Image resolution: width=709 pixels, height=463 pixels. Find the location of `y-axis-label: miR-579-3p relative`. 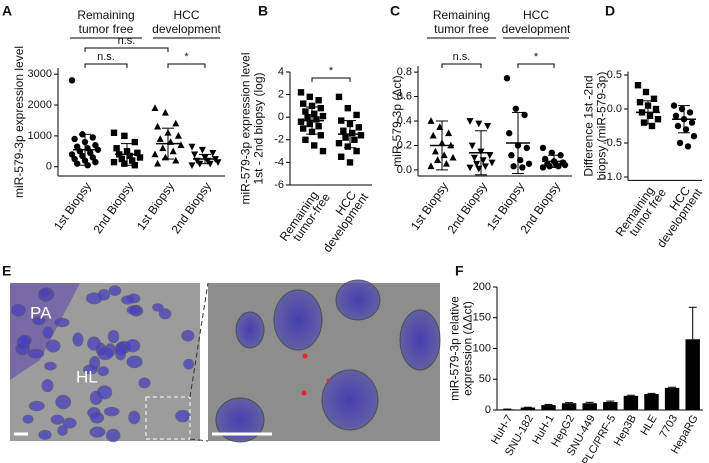

y-axis-label: miR-579-3p relative is located at coordinates (455, 348).